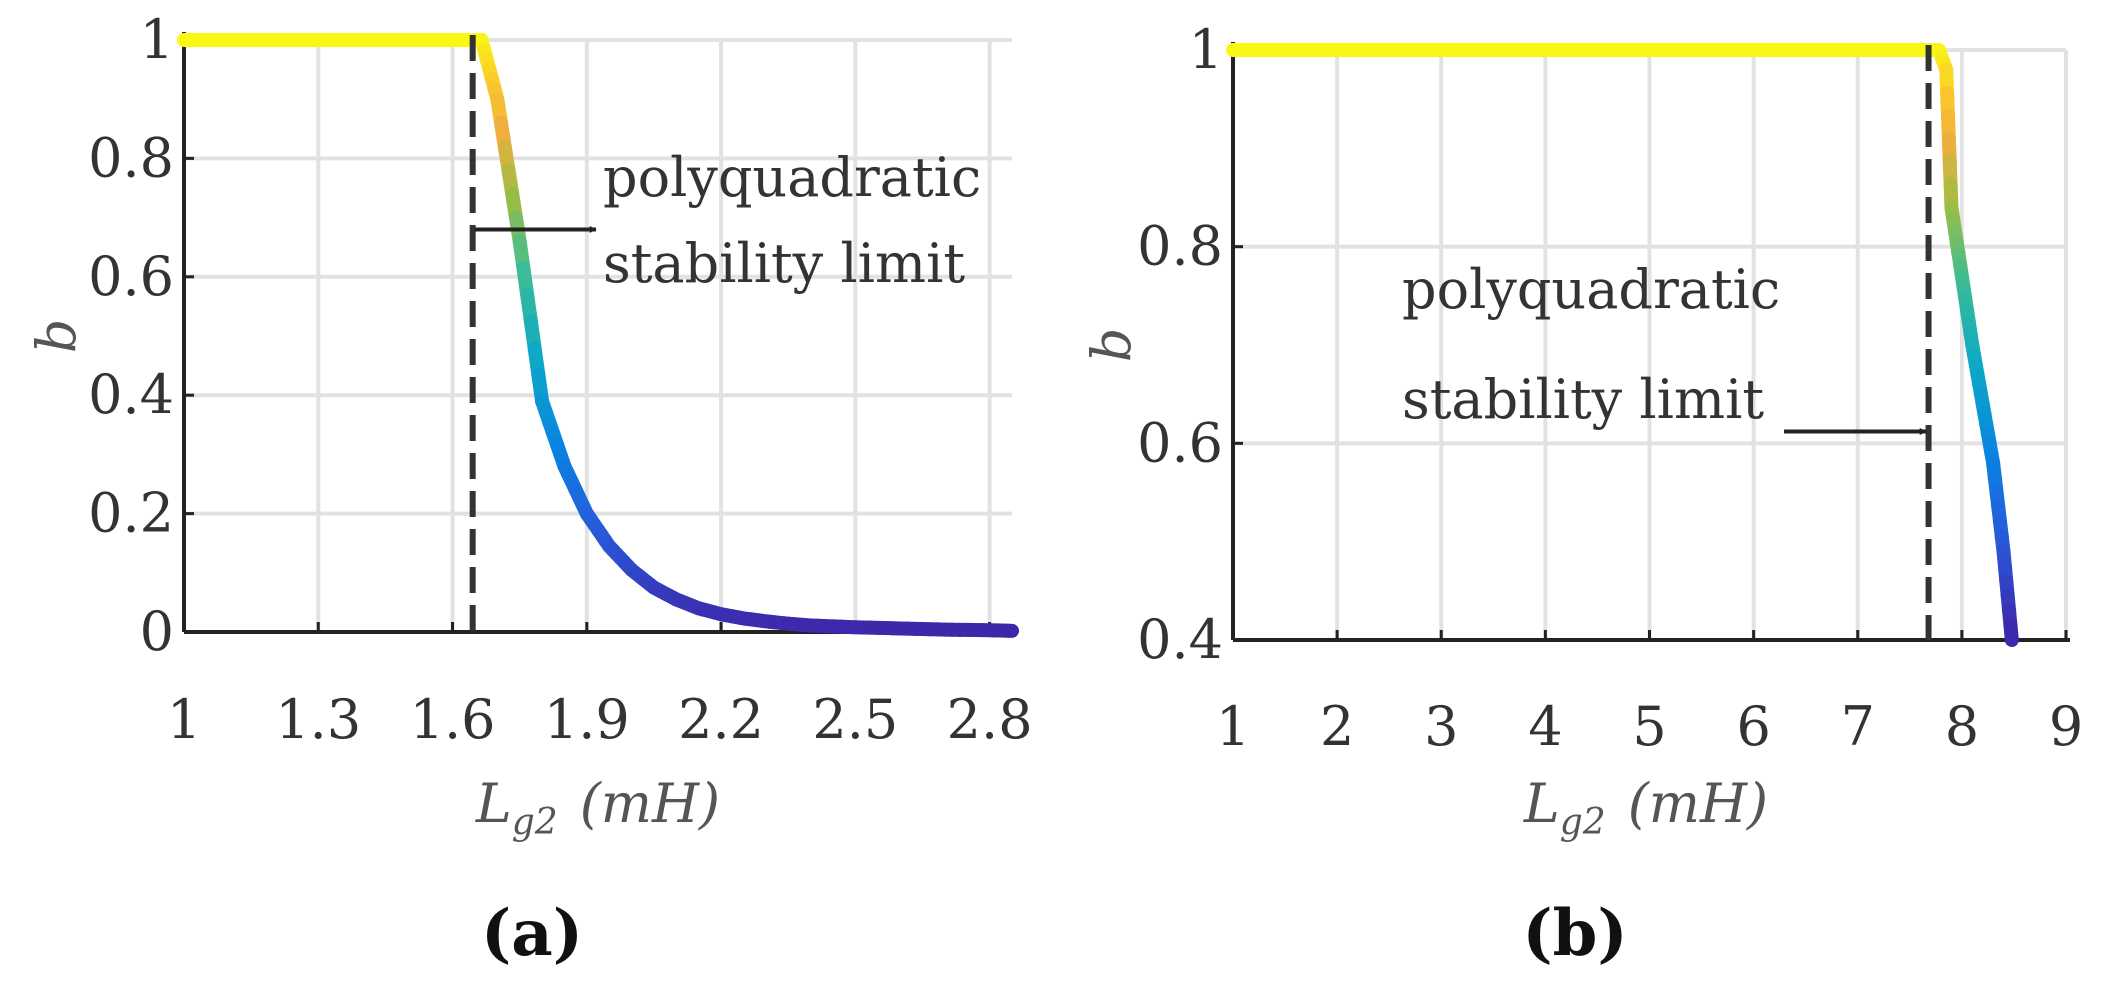 The image size is (2113, 988). What do you see at coordinates (1180, 344) in the screenshot?
I see `y-tick-labels: 0.4 0.6 0.8 1` at bounding box center [1180, 344].